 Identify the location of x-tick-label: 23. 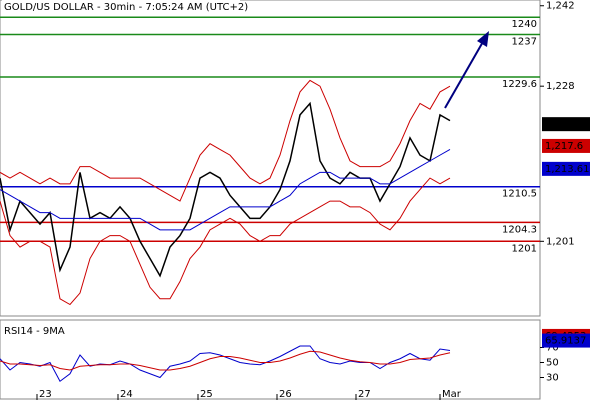
(45, 394).